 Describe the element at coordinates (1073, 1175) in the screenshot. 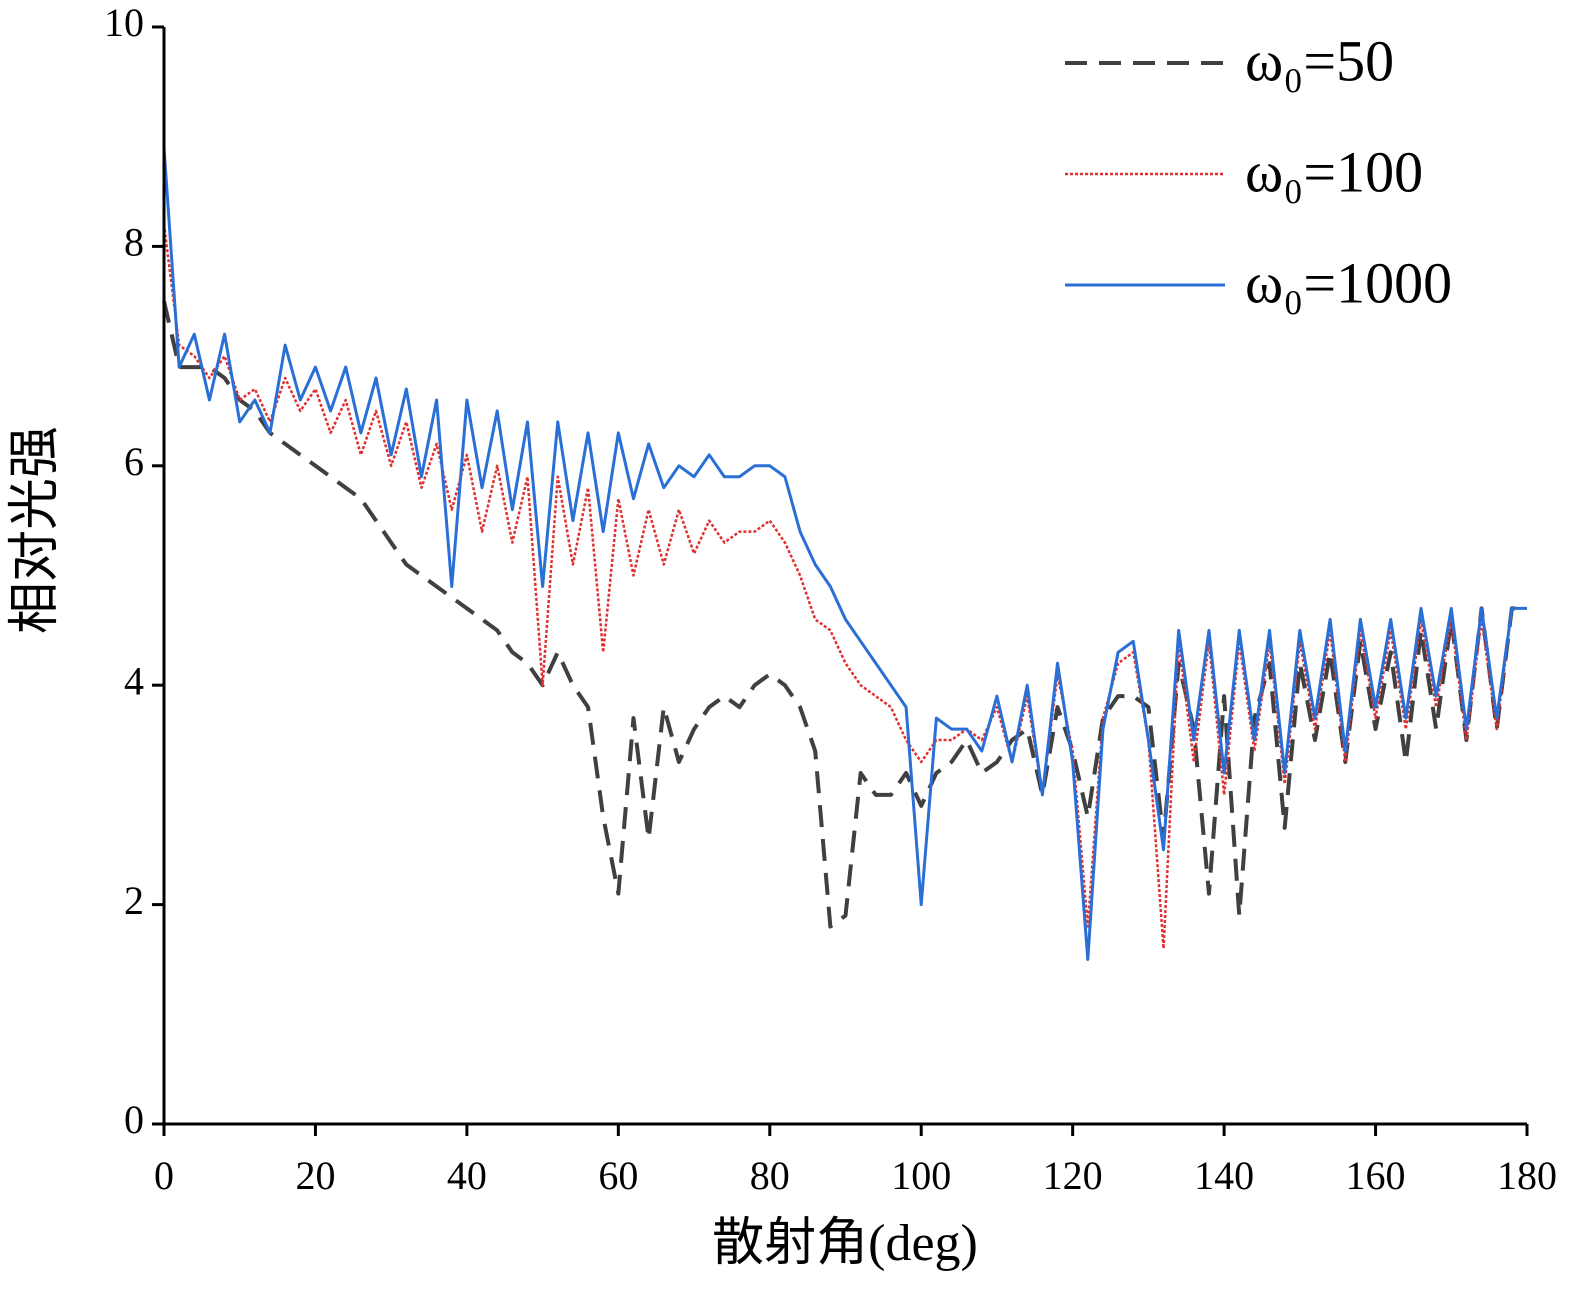

I see `x-tick-label: 120` at that location.